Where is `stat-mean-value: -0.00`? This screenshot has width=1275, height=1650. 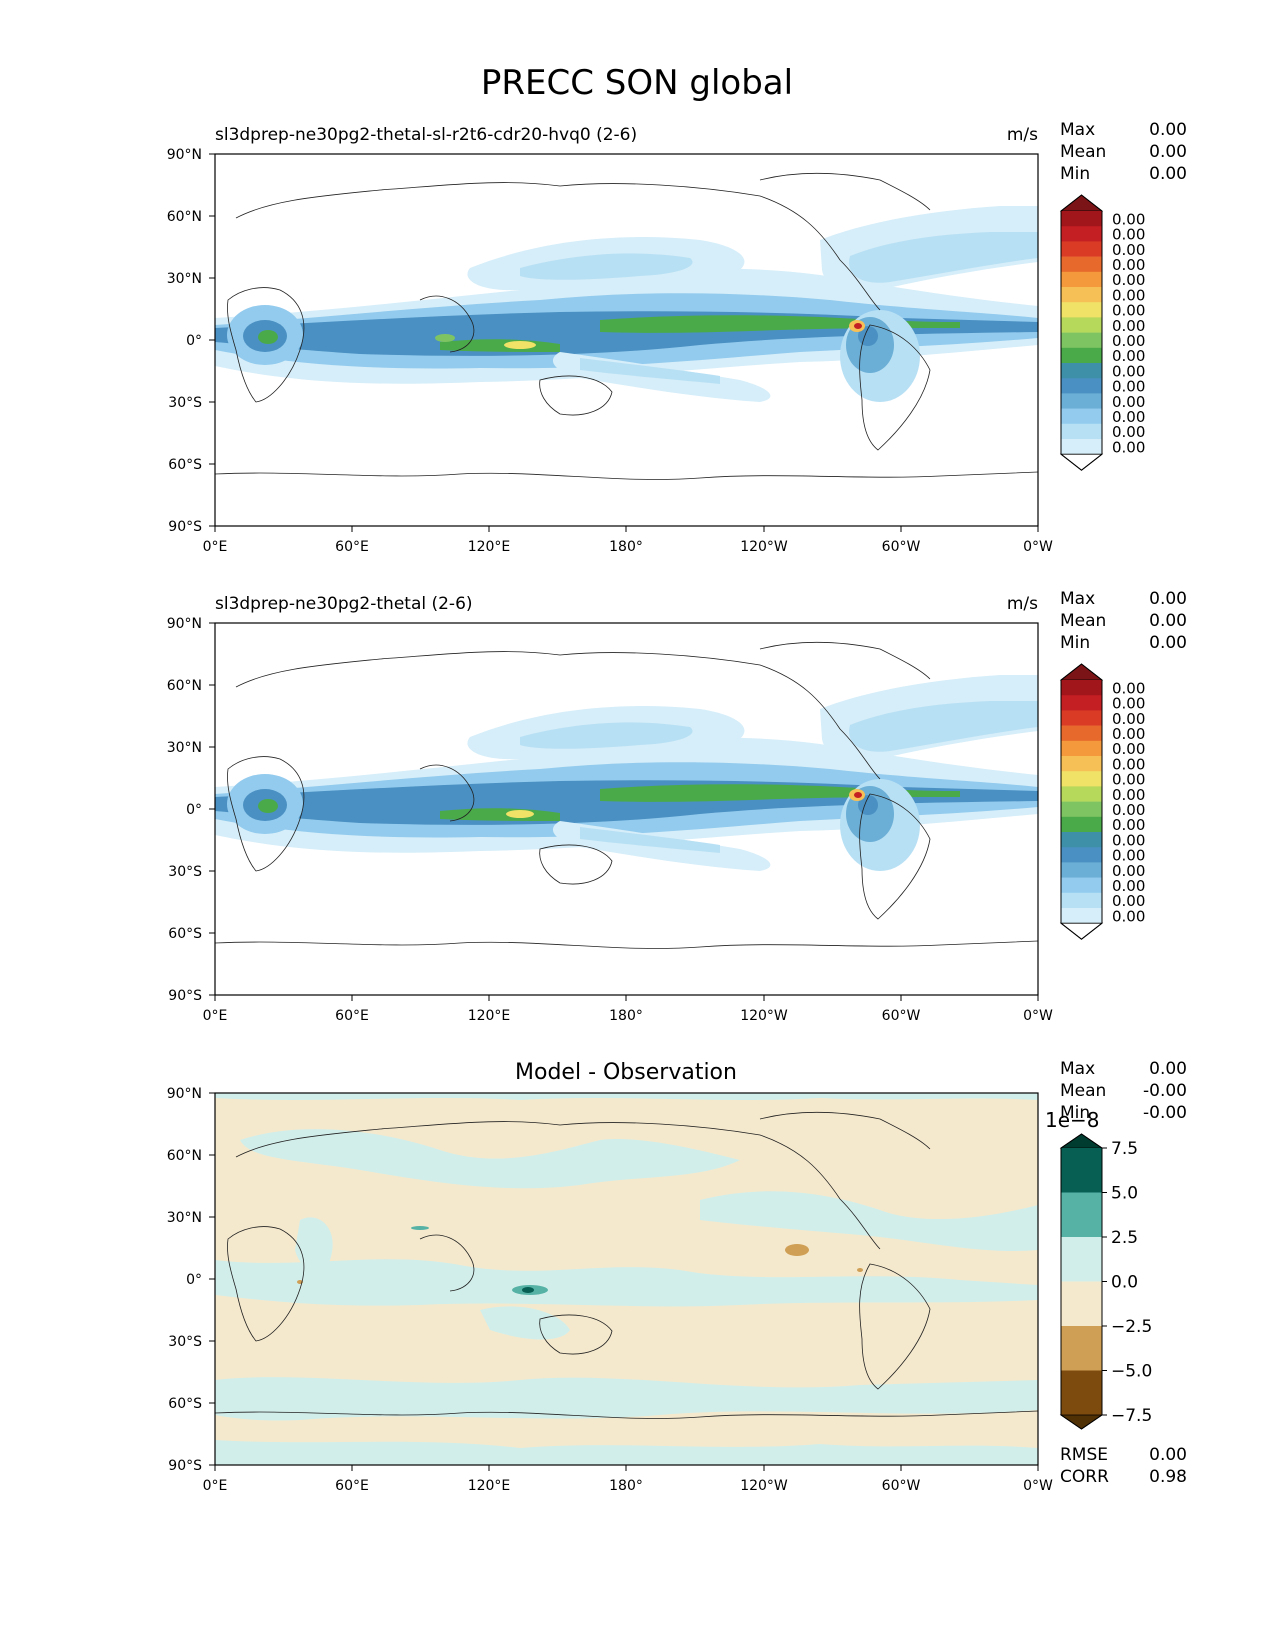 stat-mean-value: -0.00 is located at coordinates (1165, 1091).